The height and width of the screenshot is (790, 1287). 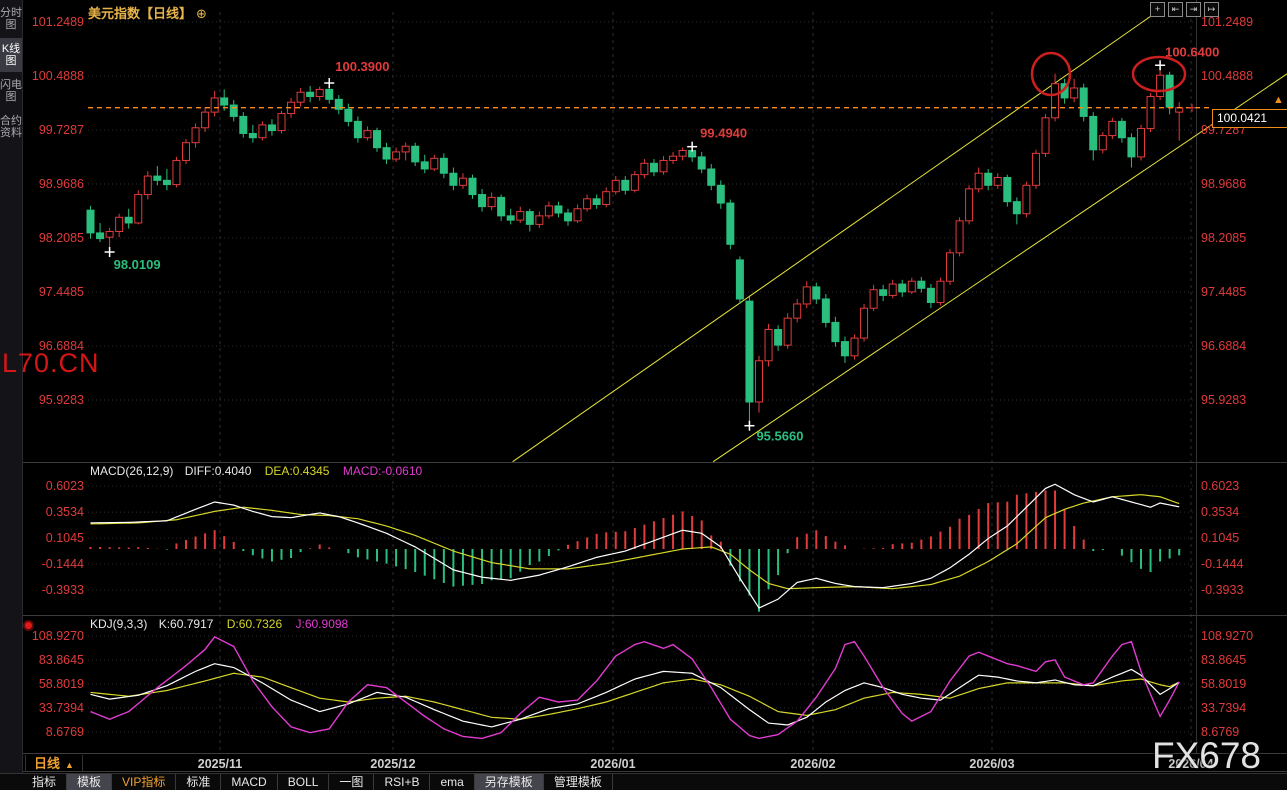 What do you see at coordinates (612, 764) in the screenshot?
I see `x-axis-month-label: 2026/01` at bounding box center [612, 764].